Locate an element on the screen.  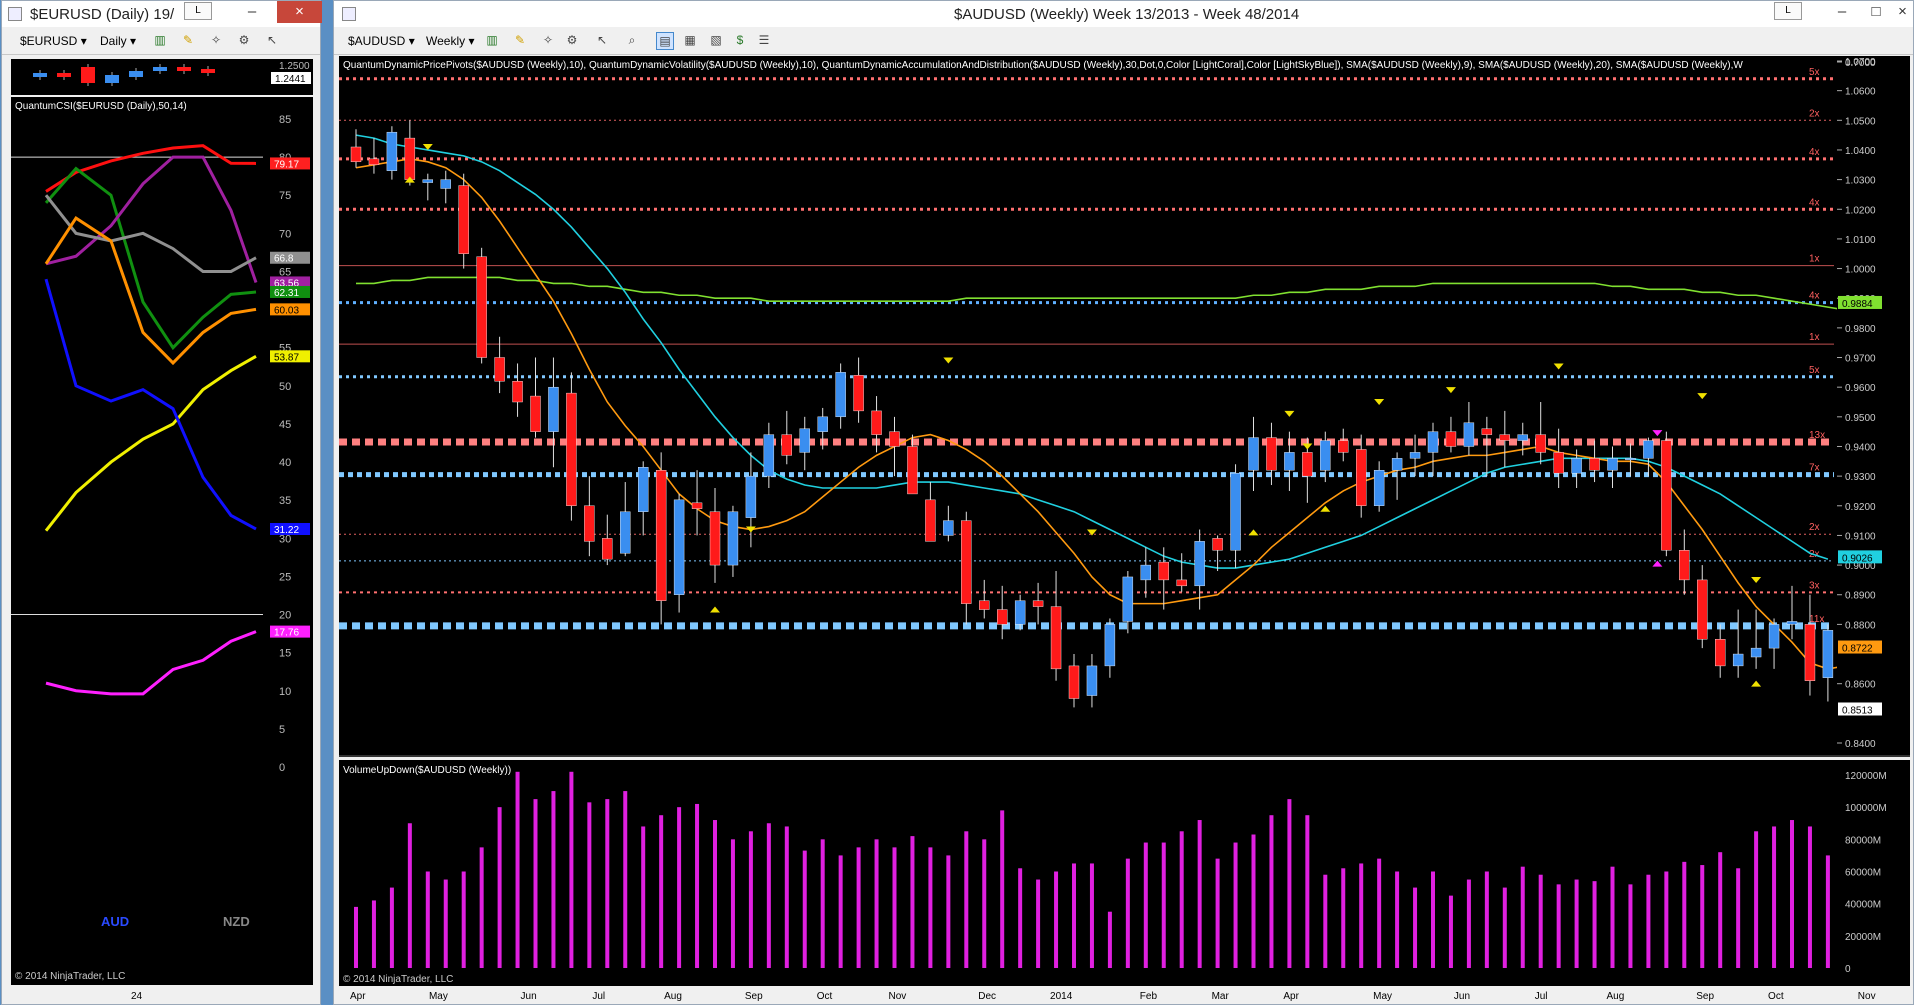
money-icon: $ is located at coordinates (740, 40).